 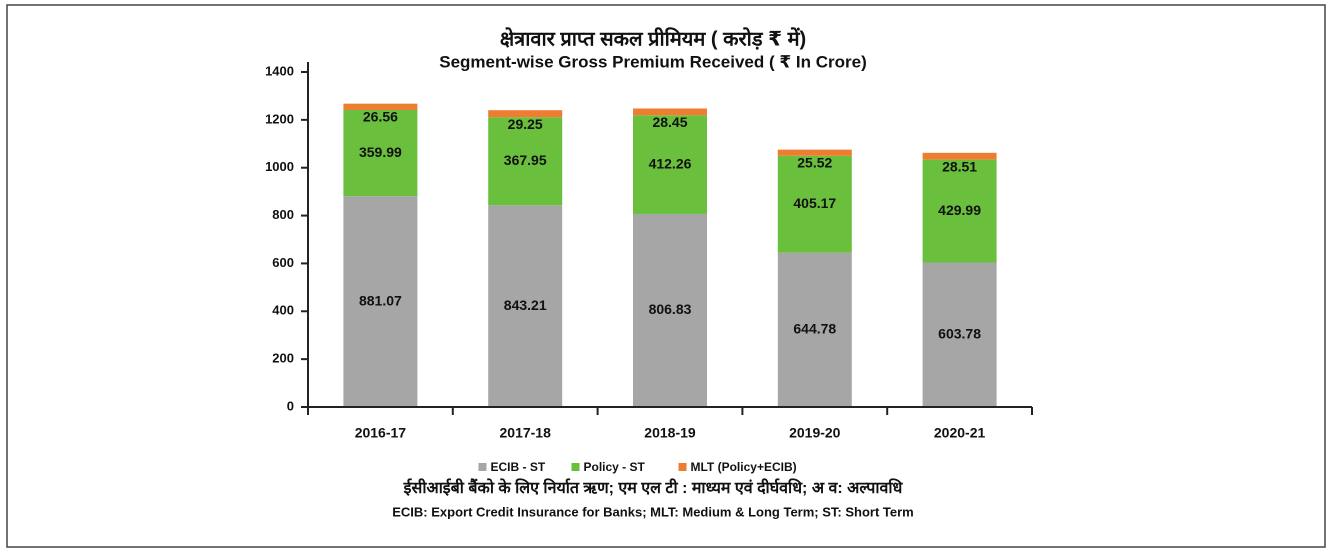 What do you see at coordinates (959, 166) in the screenshot?
I see `data-label: 28.51` at bounding box center [959, 166].